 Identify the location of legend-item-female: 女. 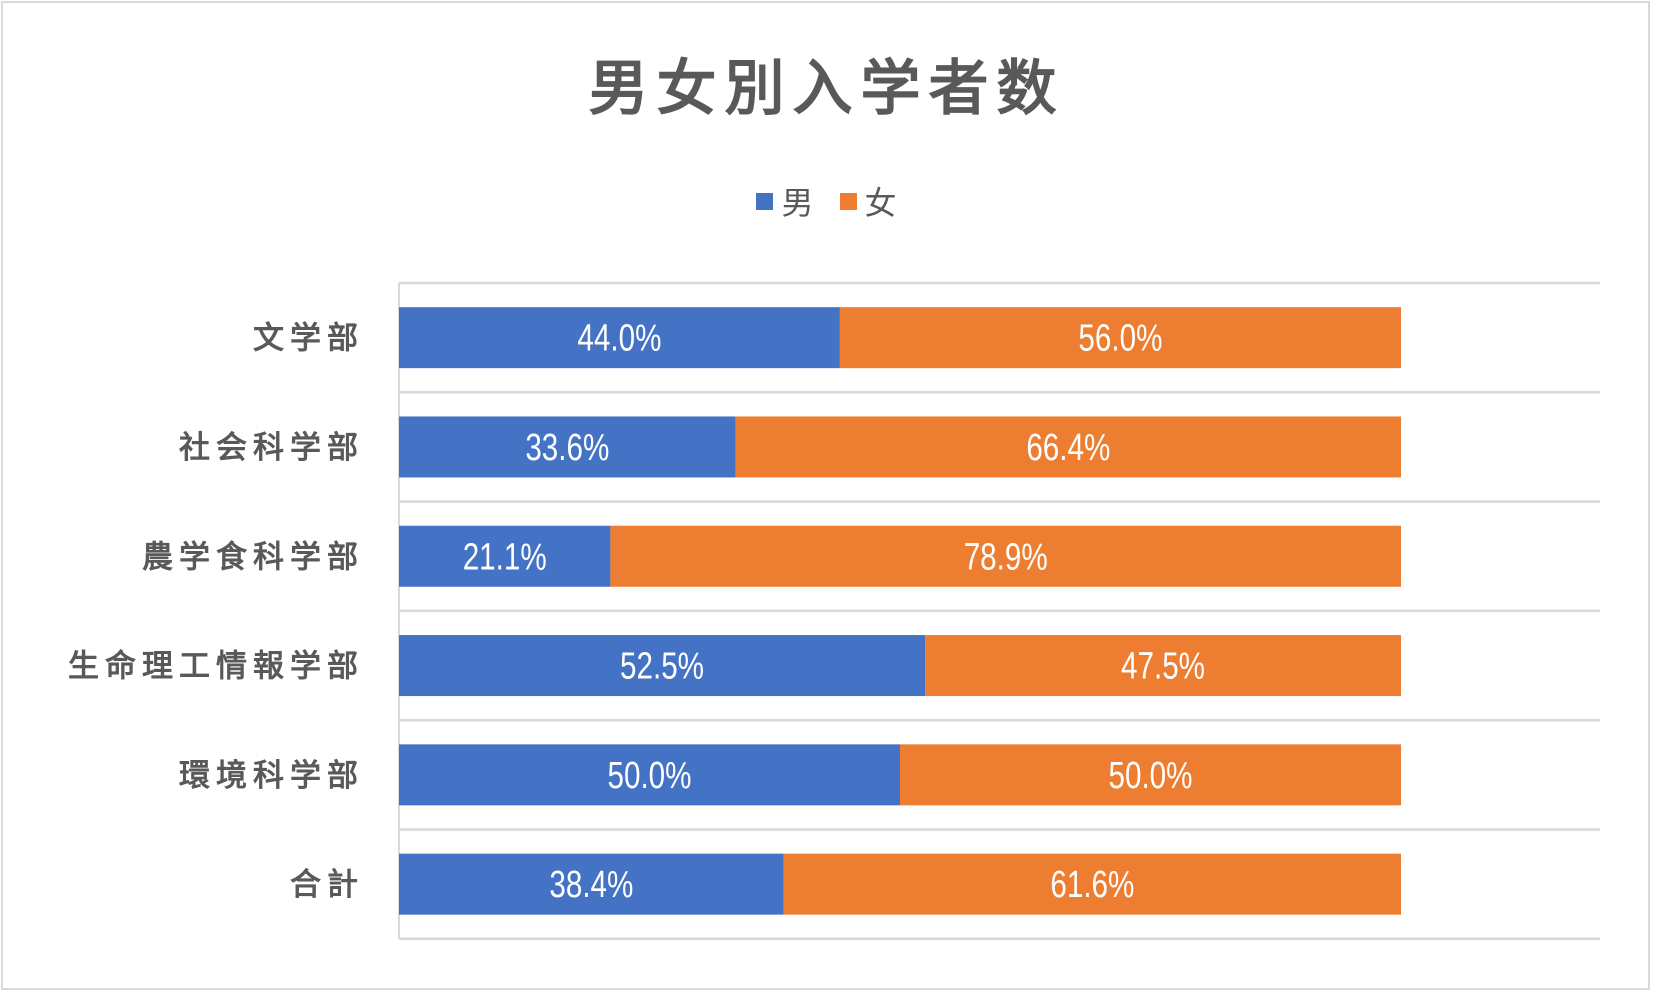
(868, 201).